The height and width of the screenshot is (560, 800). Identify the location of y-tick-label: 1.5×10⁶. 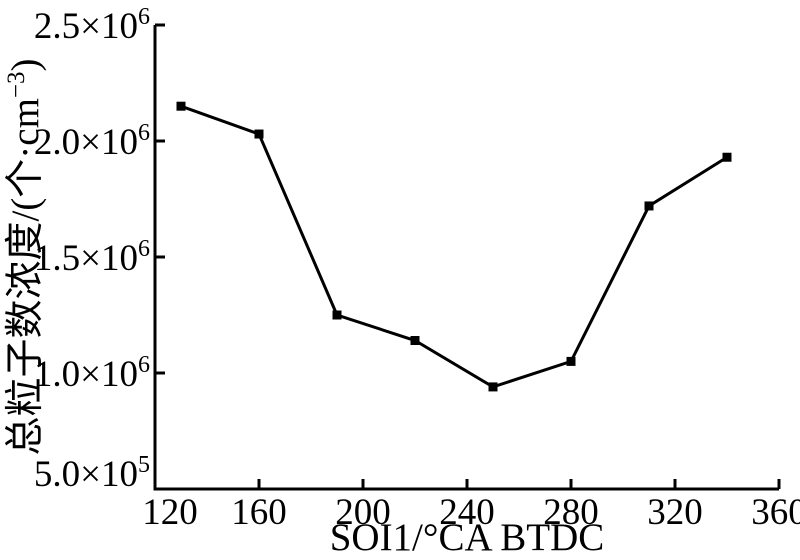
(92, 257).